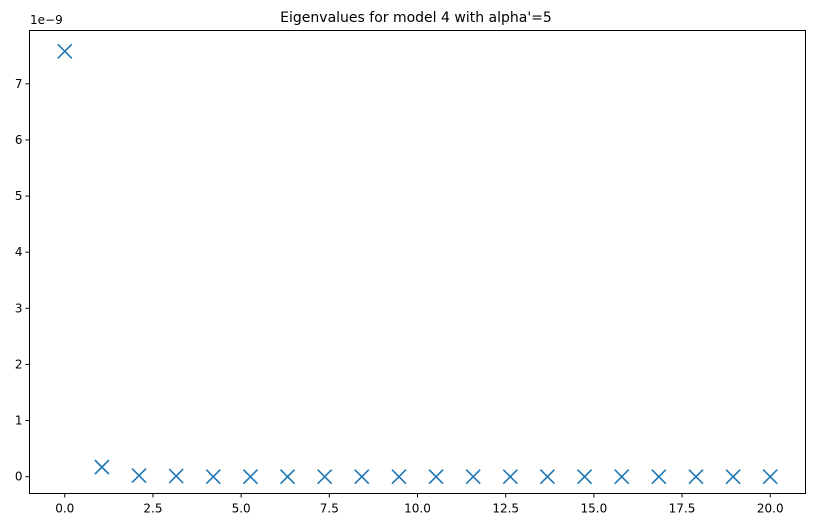 This screenshot has height=526, width=813. Describe the element at coordinates (329, 509) in the screenshot. I see `x-tick-label: 7.5` at that location.